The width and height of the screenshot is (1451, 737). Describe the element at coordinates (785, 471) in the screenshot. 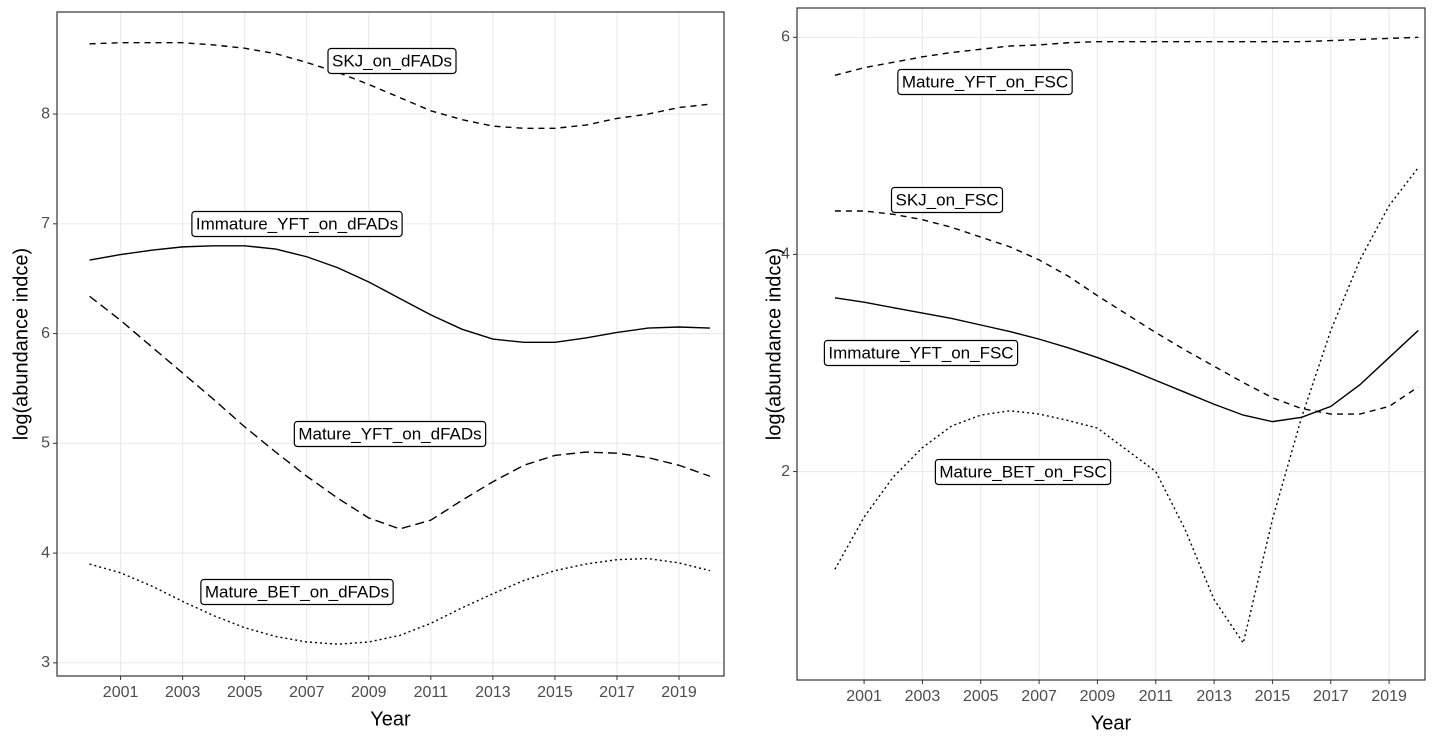

I see `y-tick-label: 2` at that location.